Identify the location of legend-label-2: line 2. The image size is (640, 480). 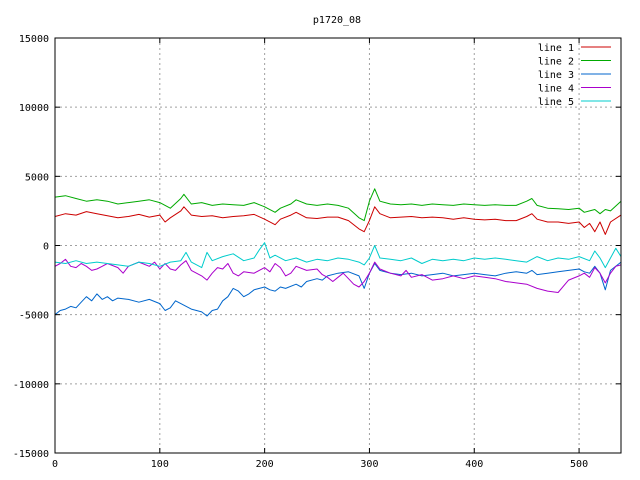
(556, 62).